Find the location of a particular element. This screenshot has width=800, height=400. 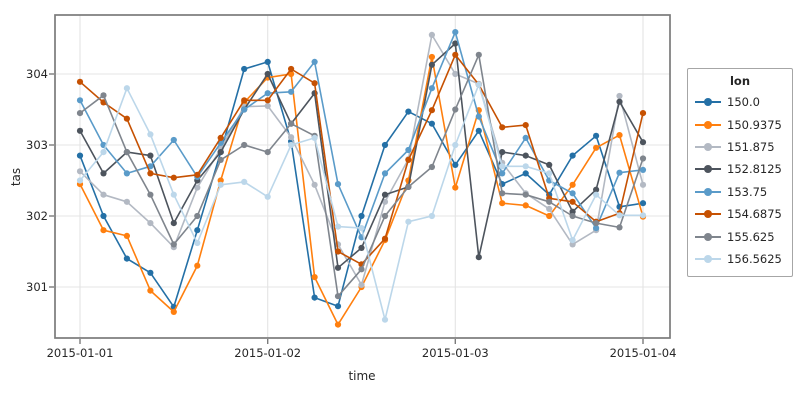

legend-item-label: 150.0 is located at coordinates (743, 102).